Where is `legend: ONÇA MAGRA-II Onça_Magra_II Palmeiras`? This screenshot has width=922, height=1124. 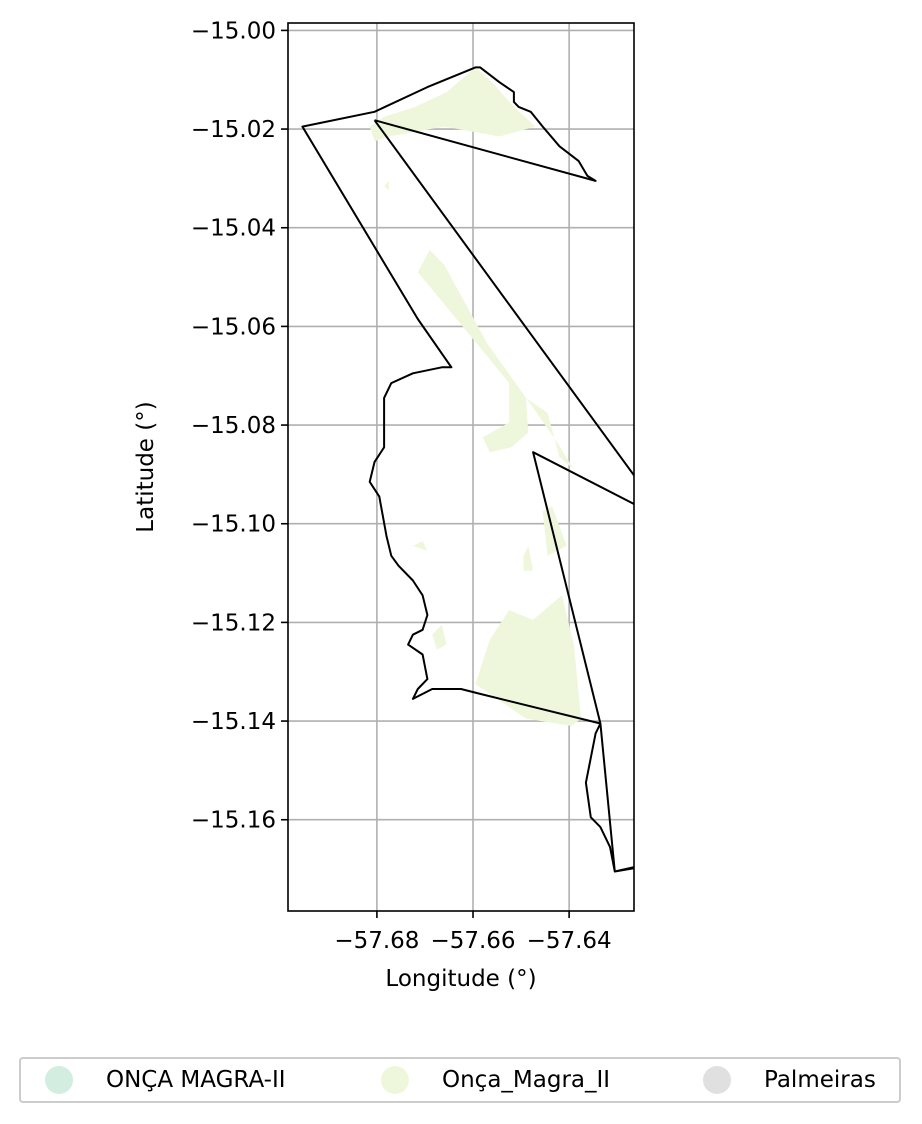
legend: ONÇA MAGRA-II Onça_Magra_II Palmeiras is located at coordinates (460, 1080).